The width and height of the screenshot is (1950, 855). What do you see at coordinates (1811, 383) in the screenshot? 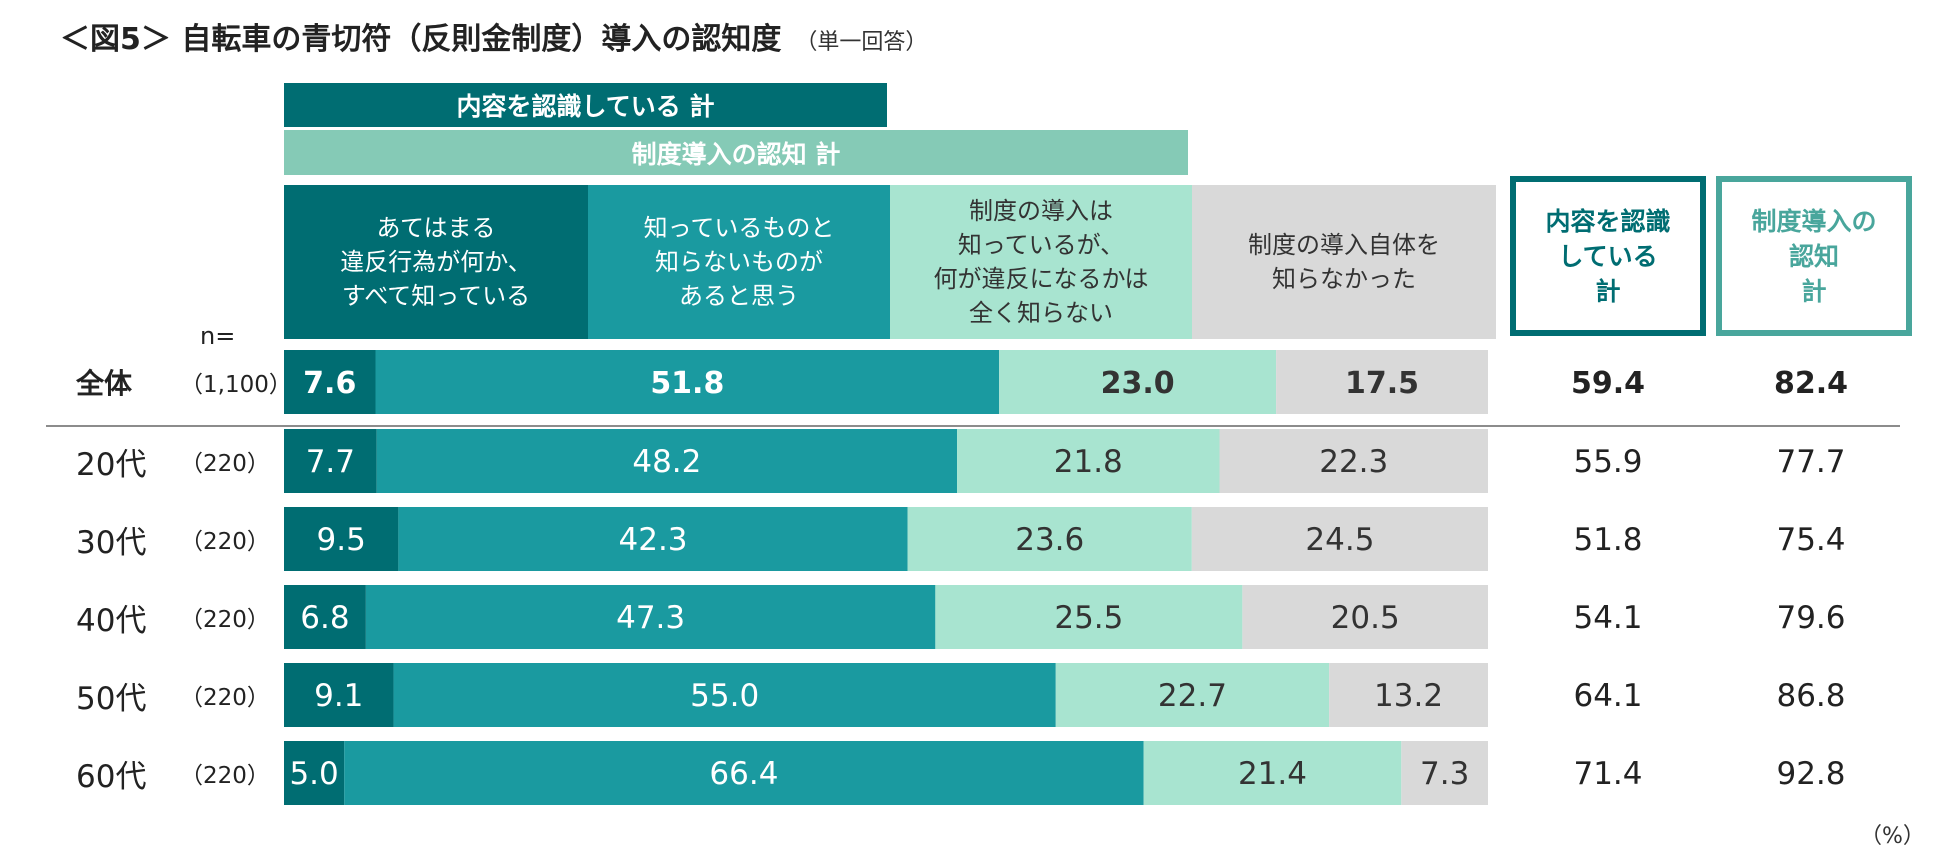
I see `total-value-label: 82.4` at bounding box center [1811, 383].